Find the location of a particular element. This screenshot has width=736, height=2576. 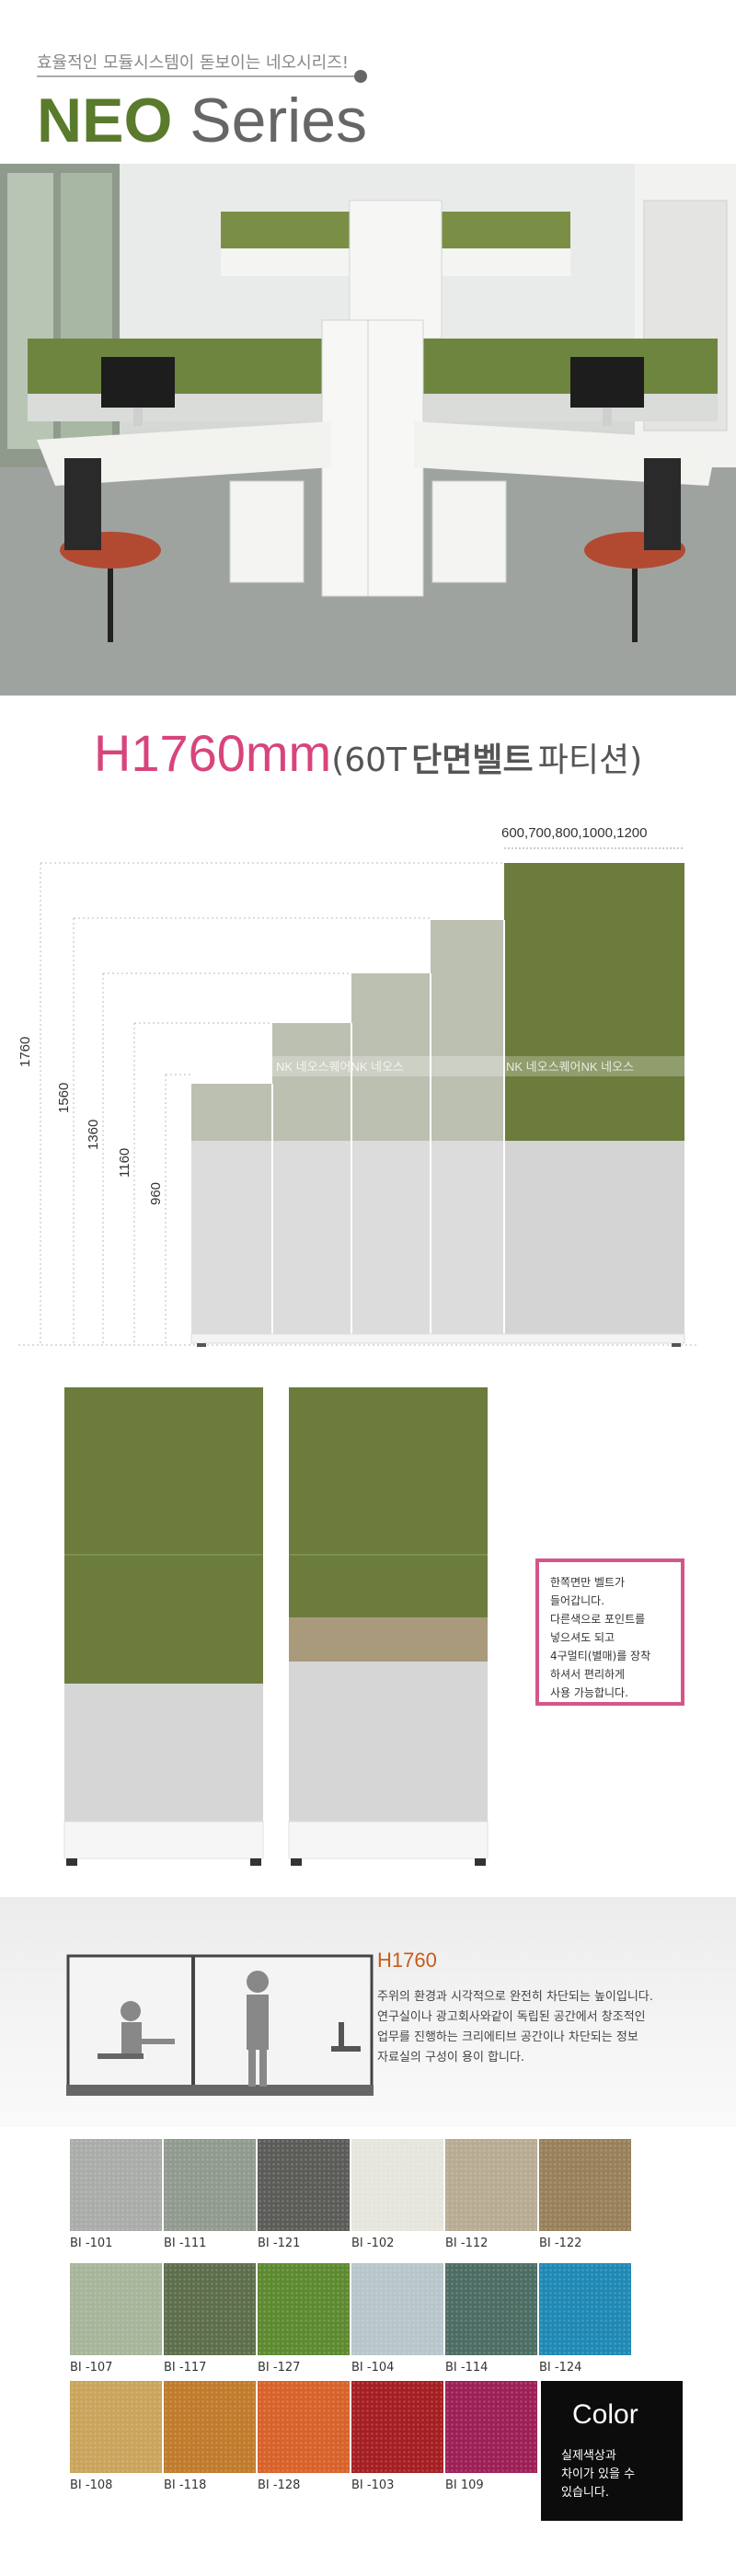

panel-1160-sage is located at coordinates (311, 1082).